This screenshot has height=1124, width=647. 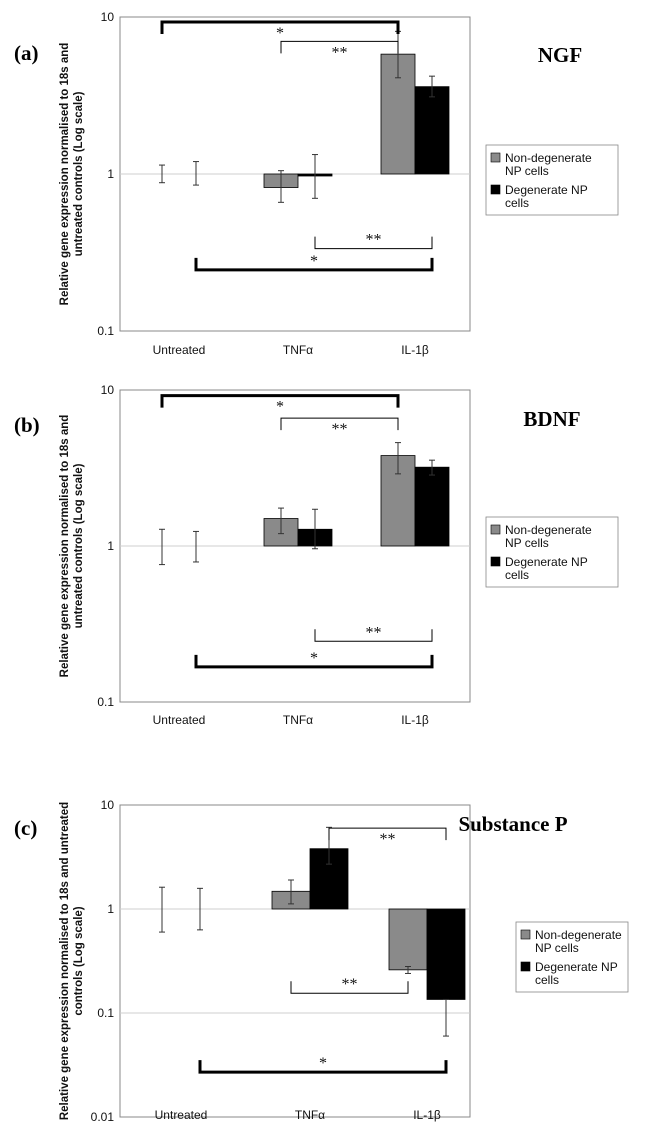 What do you see at coordinates (560, 55) in the screenshot?
I see `chart-title: NGF` at bounding box center [560, 55].